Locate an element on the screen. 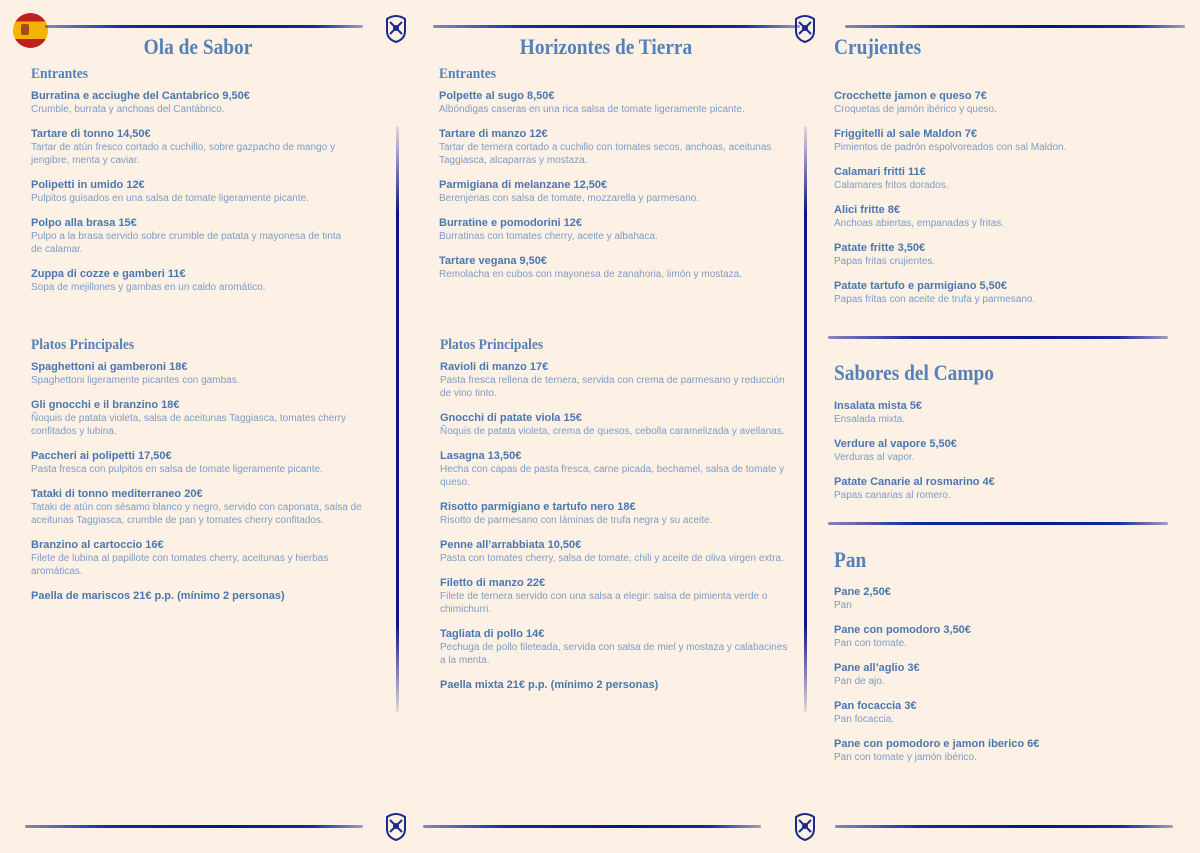  menu-item-name: Spaghettoni ai gamberoni 18€ is located at coordinates (109, 367).